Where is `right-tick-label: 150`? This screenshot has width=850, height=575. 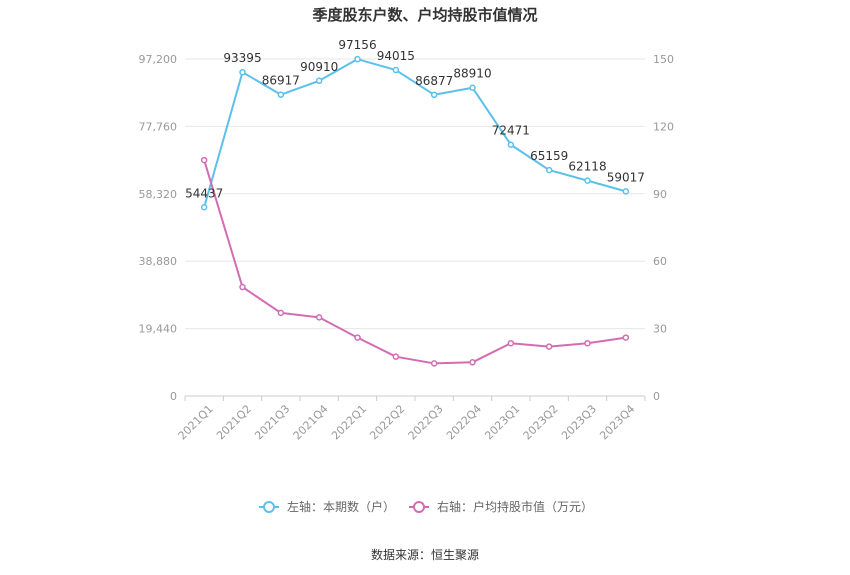 right-tick-label: 150 is located at coordinates (663, 59).